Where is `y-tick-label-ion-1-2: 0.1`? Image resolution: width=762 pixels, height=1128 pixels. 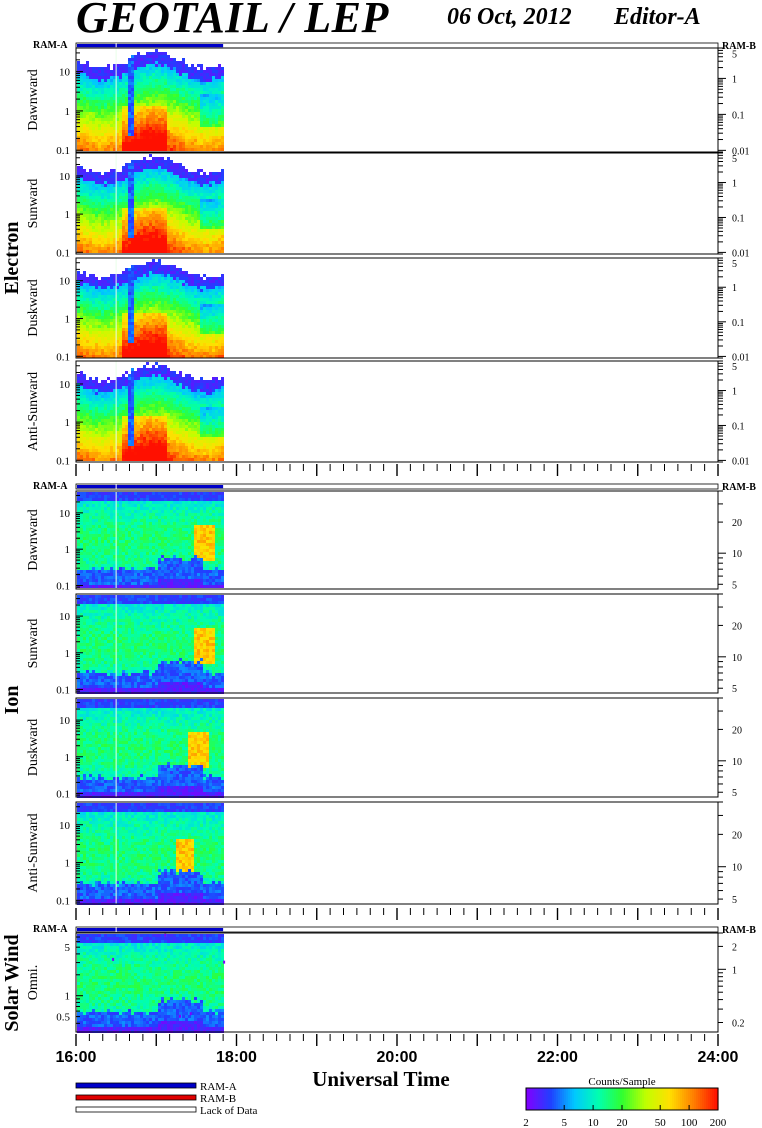
y-tick-label-ion-1-2: 0.1 is located at coordinates (63, 690).